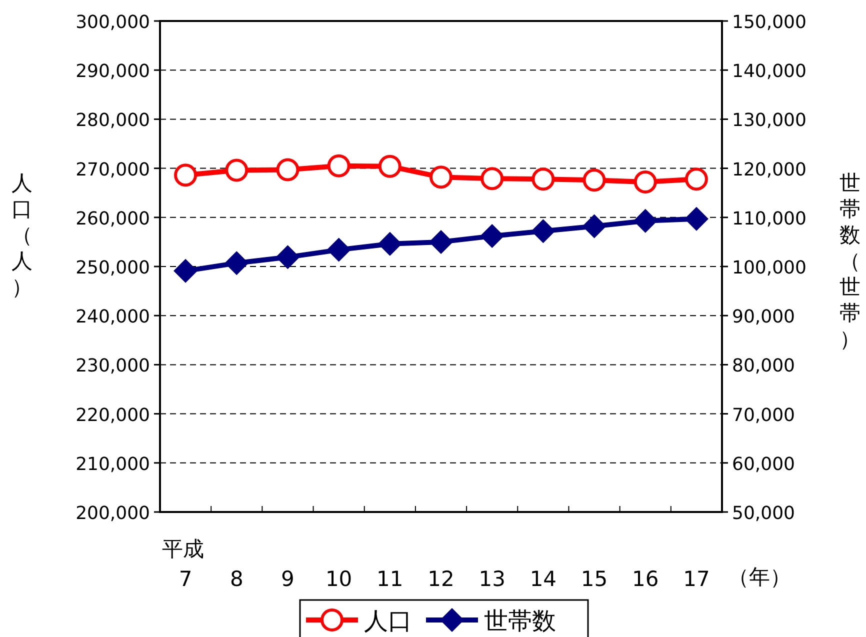  I want to click on legend-label: 世帯数, so click(520, 621).